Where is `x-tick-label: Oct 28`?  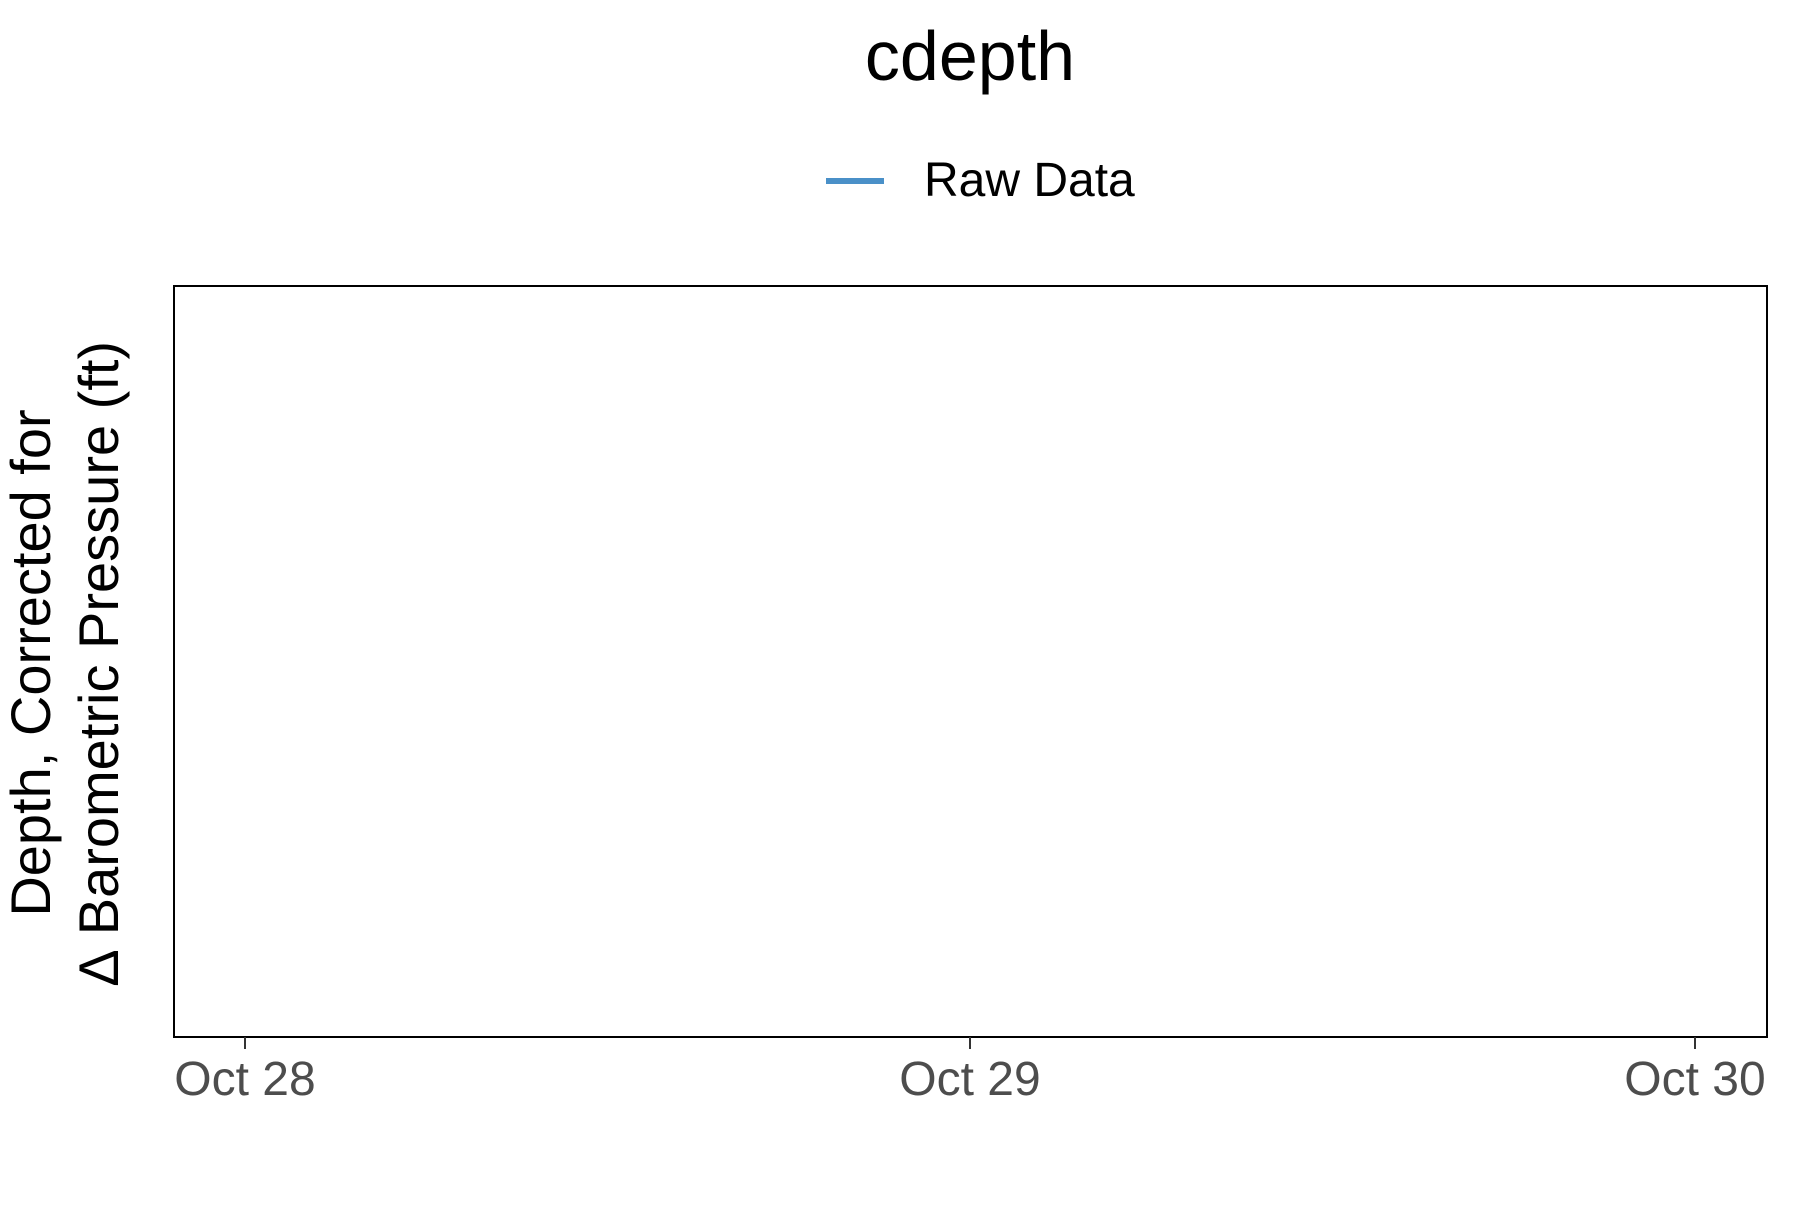
x-tick-label: Oct 28 is located at coordinates (244, 1079).